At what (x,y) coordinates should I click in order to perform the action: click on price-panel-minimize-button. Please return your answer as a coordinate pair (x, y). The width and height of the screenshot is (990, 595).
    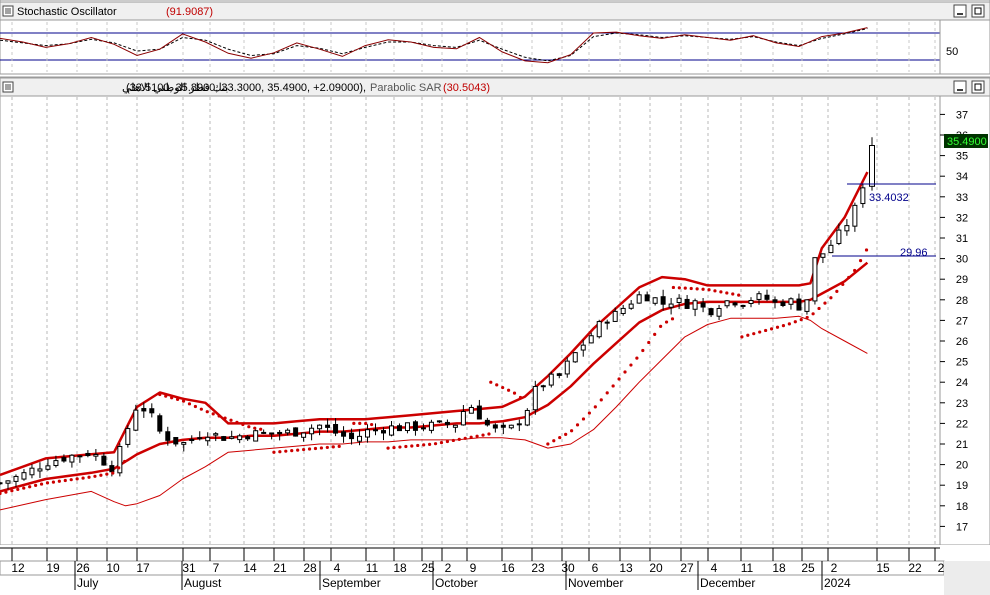
    Looking at the image, I should click on (960, 87).